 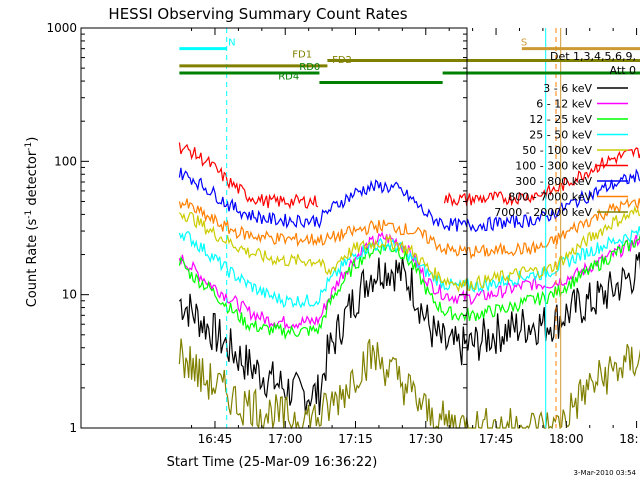 What do you see at coordinates (32, 139) in the screenshot?
I see `y-label-part3: )` at bounding box center [32, 139].